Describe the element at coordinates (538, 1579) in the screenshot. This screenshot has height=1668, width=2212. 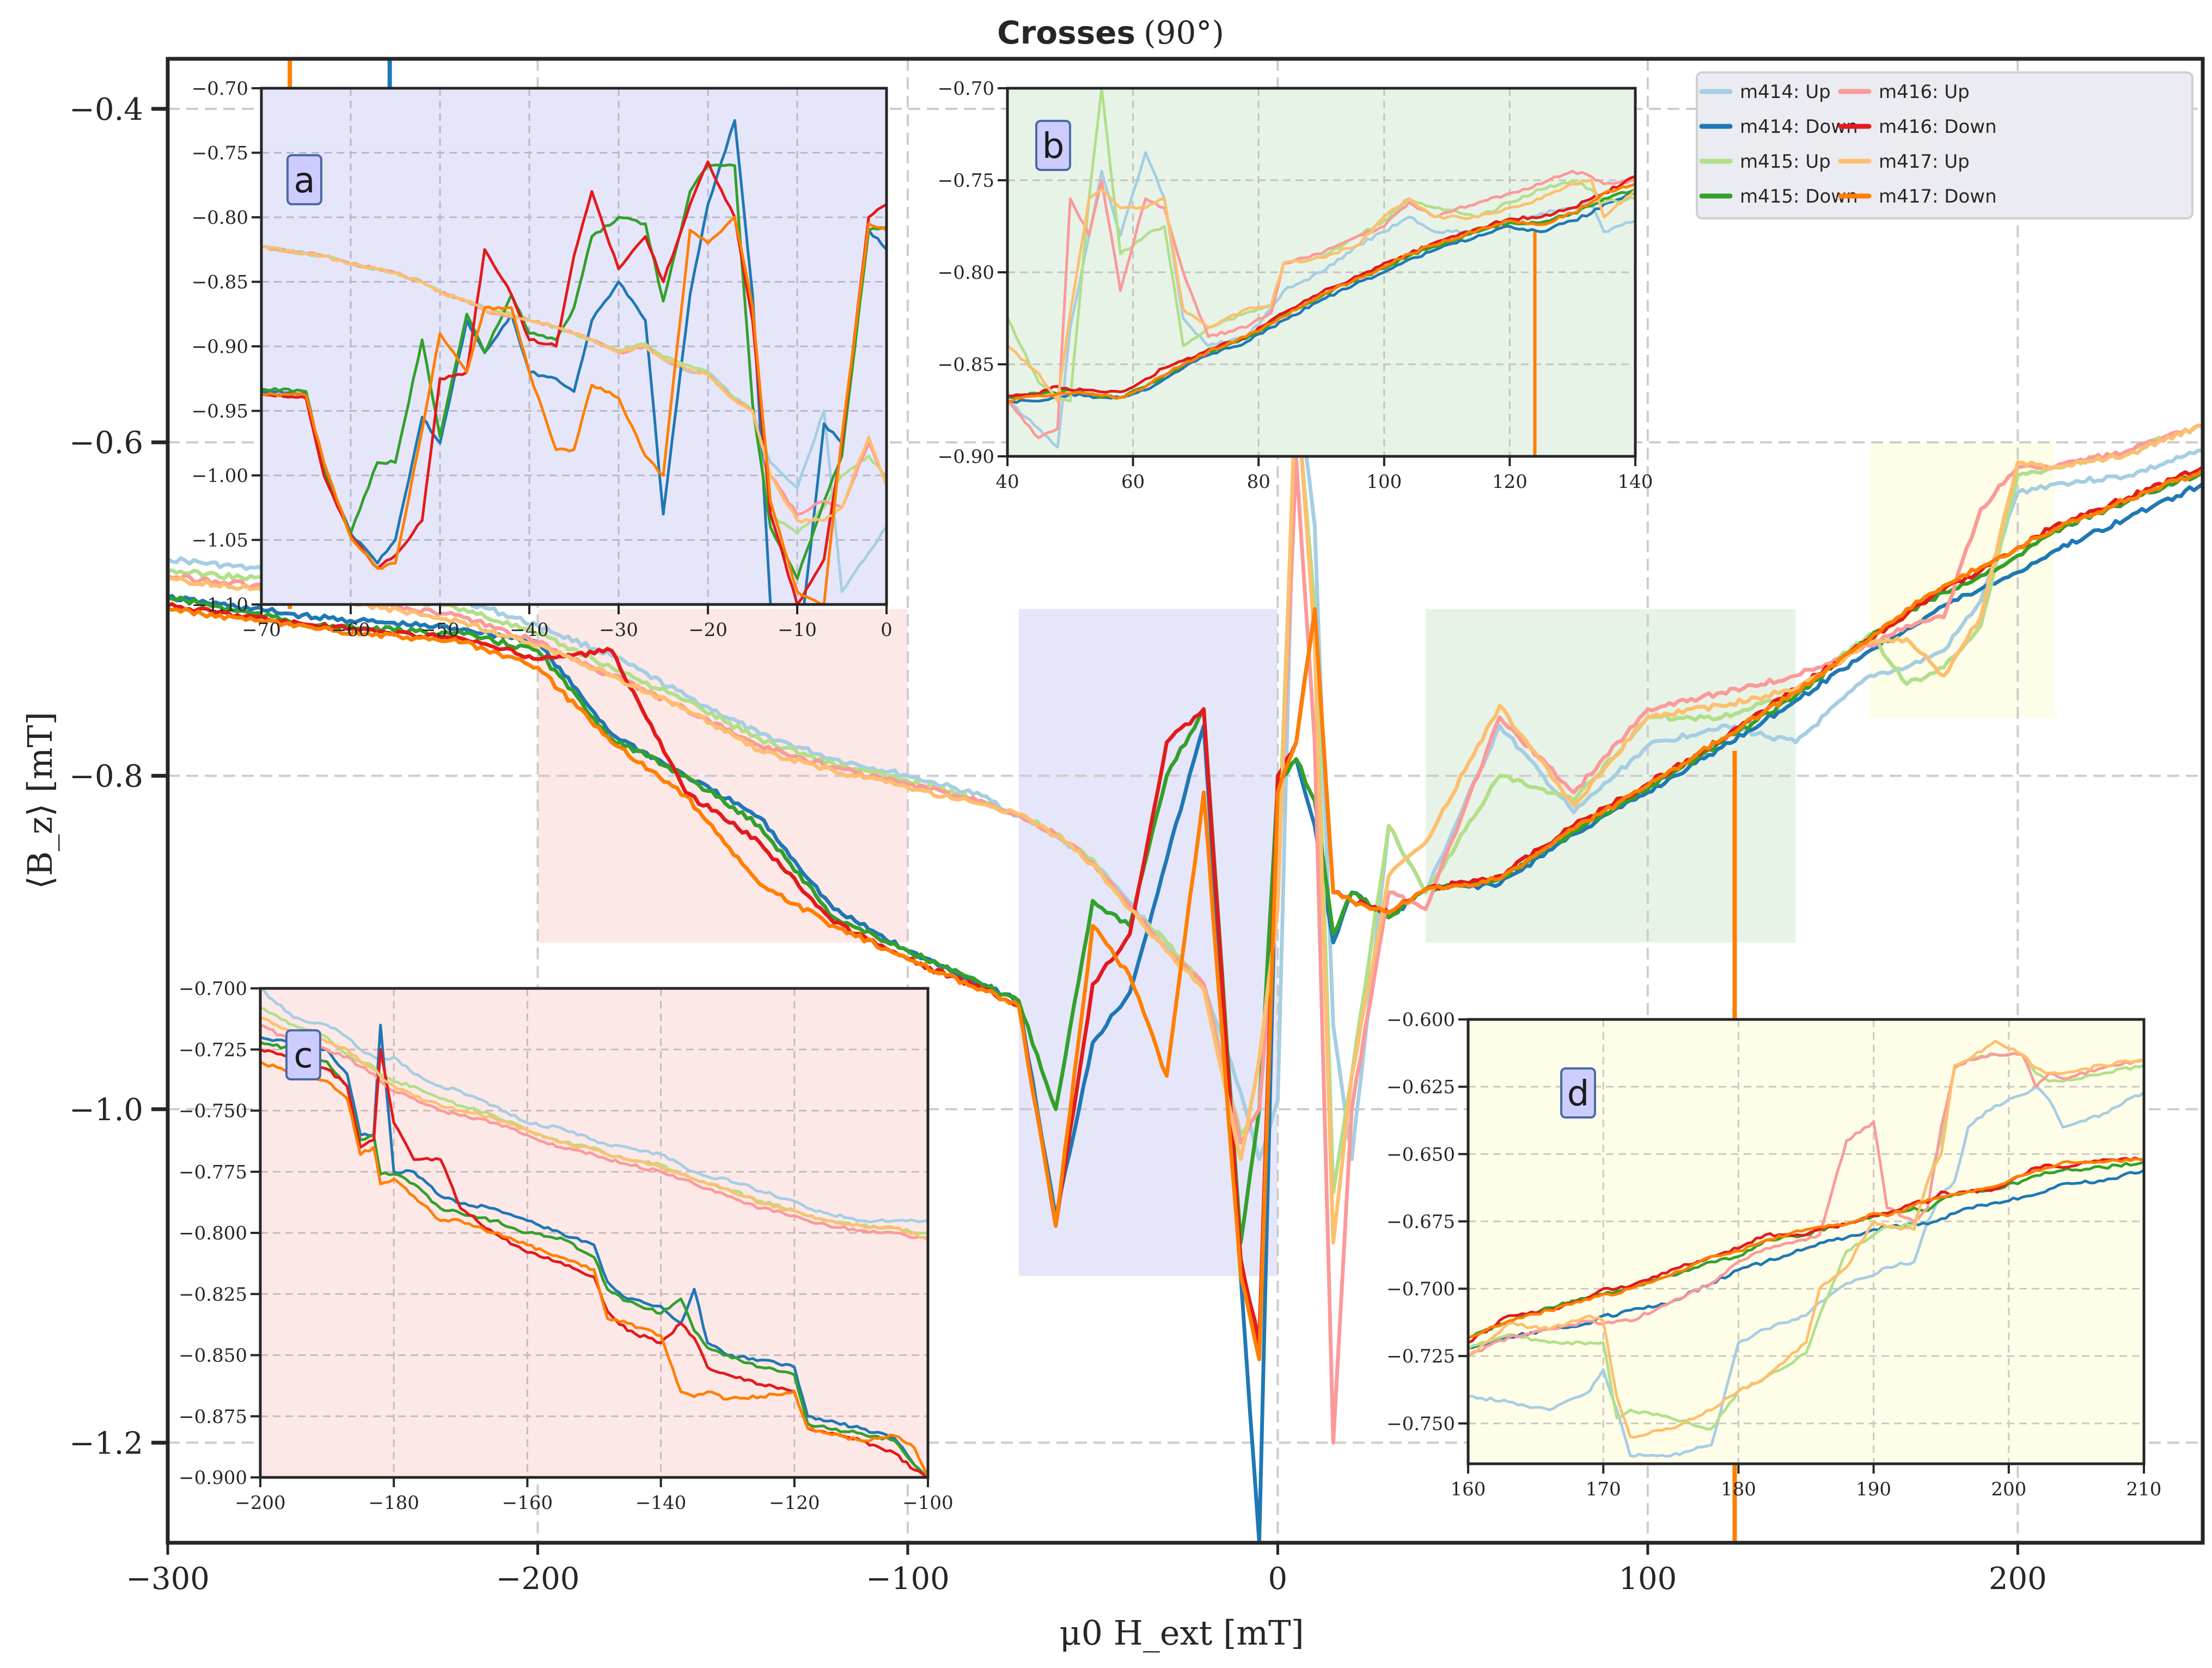
I see `x-tick-label: −200` at that location.